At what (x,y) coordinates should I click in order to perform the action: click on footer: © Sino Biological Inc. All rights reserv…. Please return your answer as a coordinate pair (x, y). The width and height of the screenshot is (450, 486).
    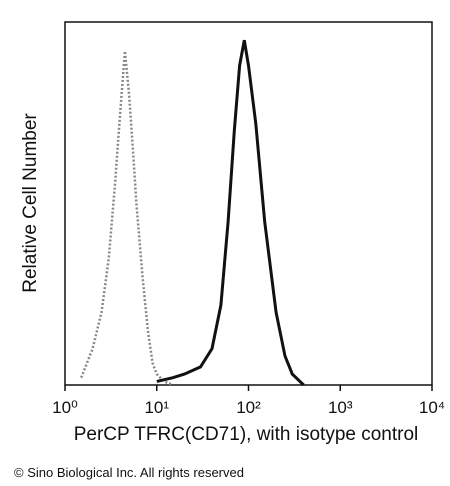
    Looking at the image, I should click on (129, 472).